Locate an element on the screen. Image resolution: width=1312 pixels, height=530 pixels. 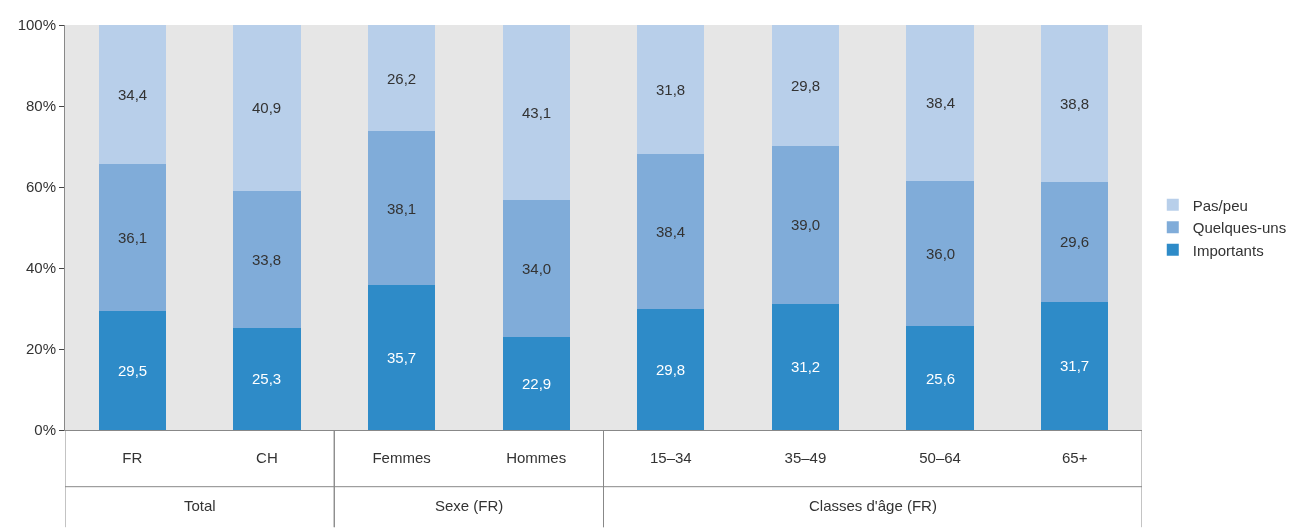
y-tick-label: 80% is located at coordinates (40, 106).